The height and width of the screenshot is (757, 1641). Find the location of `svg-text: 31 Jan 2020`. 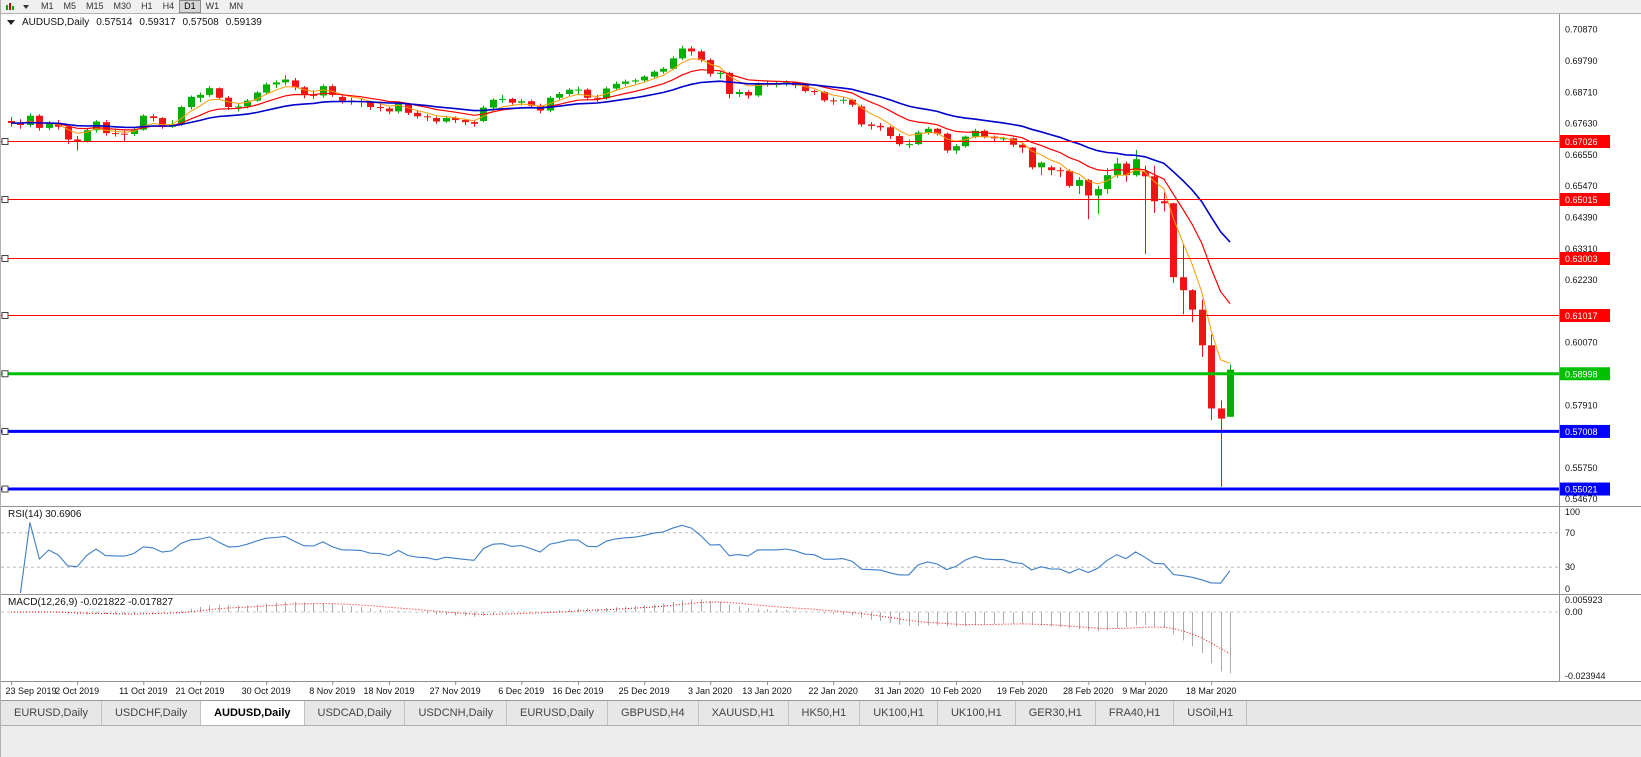

svg-text: 31 Jan 2020 is located at coordinates (900, 691).